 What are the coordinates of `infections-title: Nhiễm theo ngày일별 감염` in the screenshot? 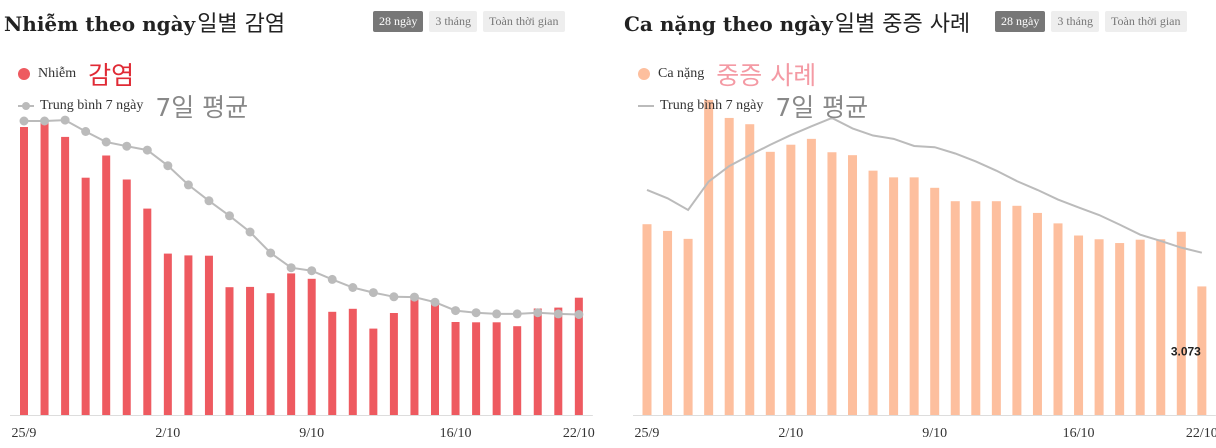 It's located at (144, 22).